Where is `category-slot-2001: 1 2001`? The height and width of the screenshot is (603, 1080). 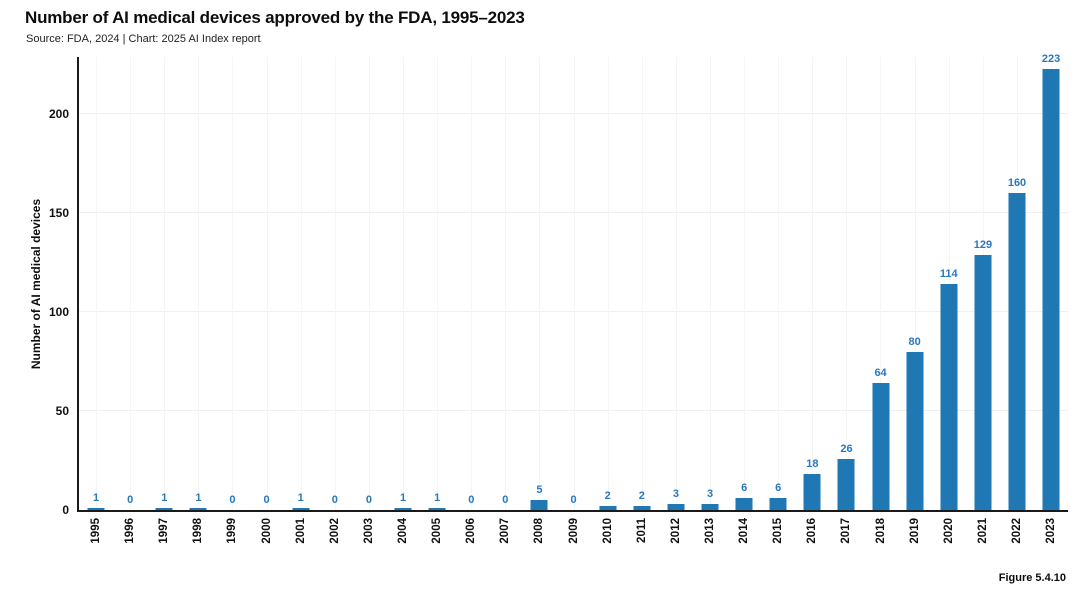
category-slot-2001: 1 2001 is located at coordinates (301, 300).